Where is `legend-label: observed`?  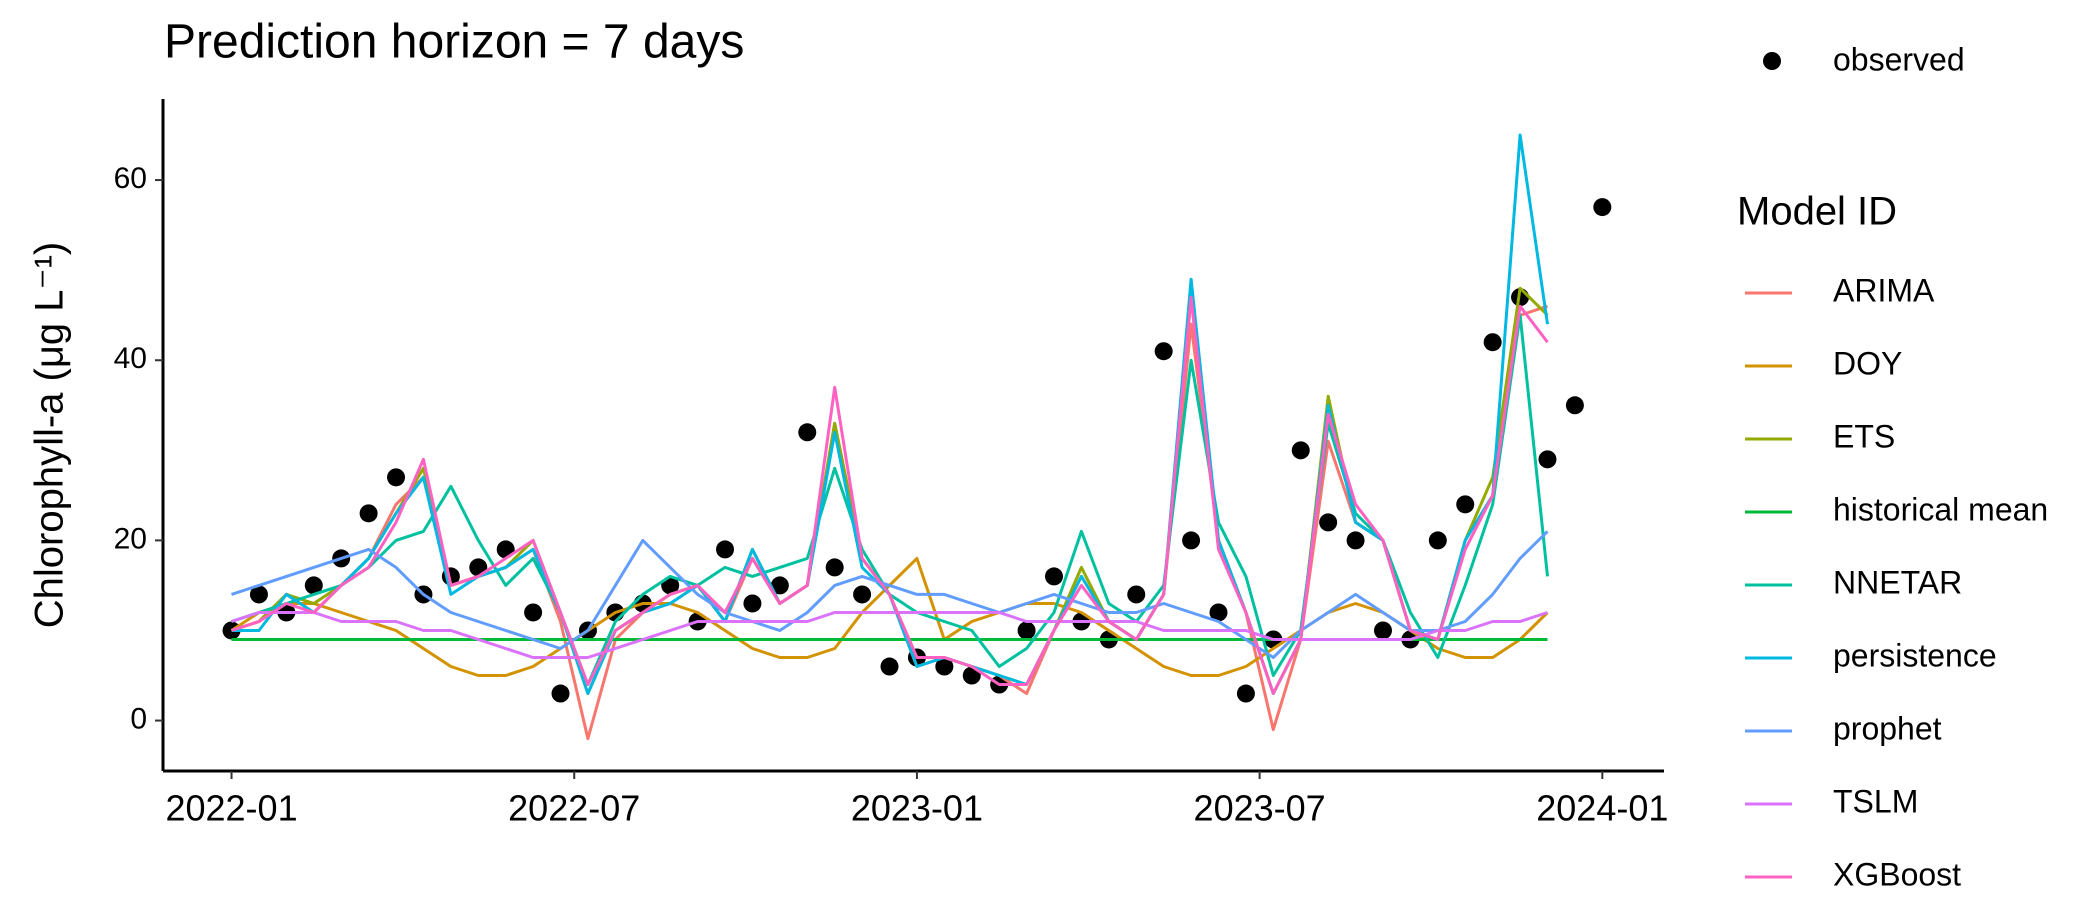 legend-label: observed is located at coordinates (1899, 59).